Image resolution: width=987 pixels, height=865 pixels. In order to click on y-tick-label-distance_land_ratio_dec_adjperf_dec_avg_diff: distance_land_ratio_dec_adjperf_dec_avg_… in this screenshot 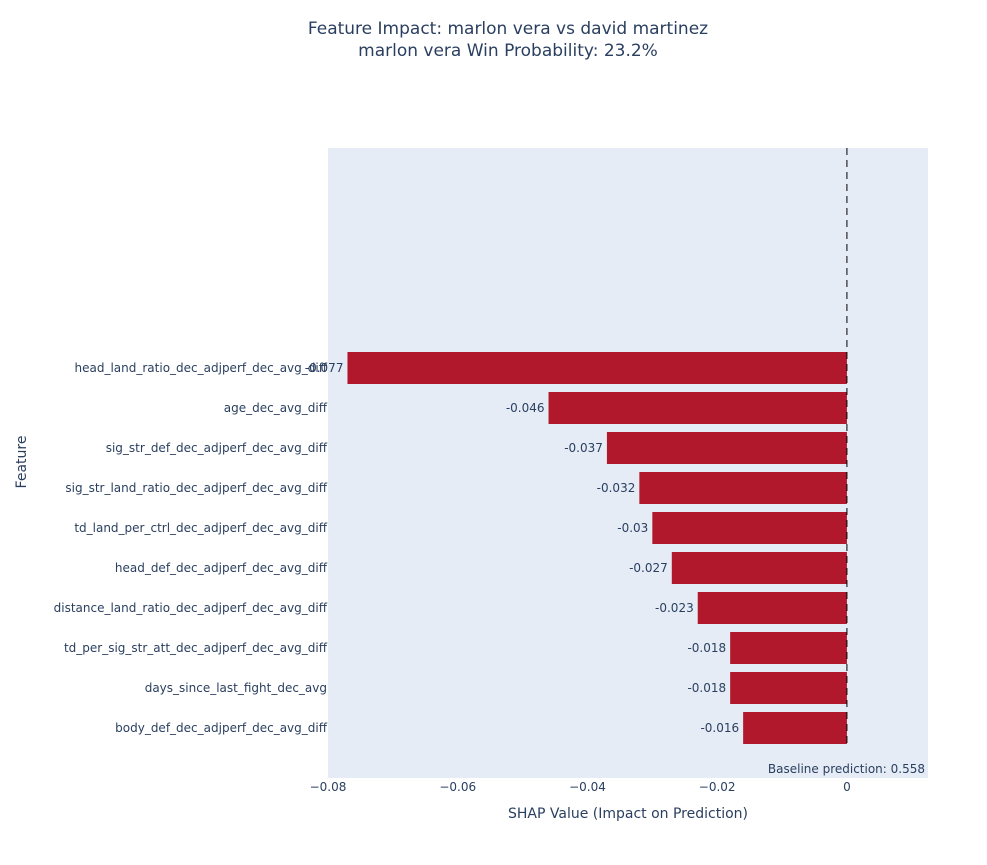, I will do `click(191, 608)`.